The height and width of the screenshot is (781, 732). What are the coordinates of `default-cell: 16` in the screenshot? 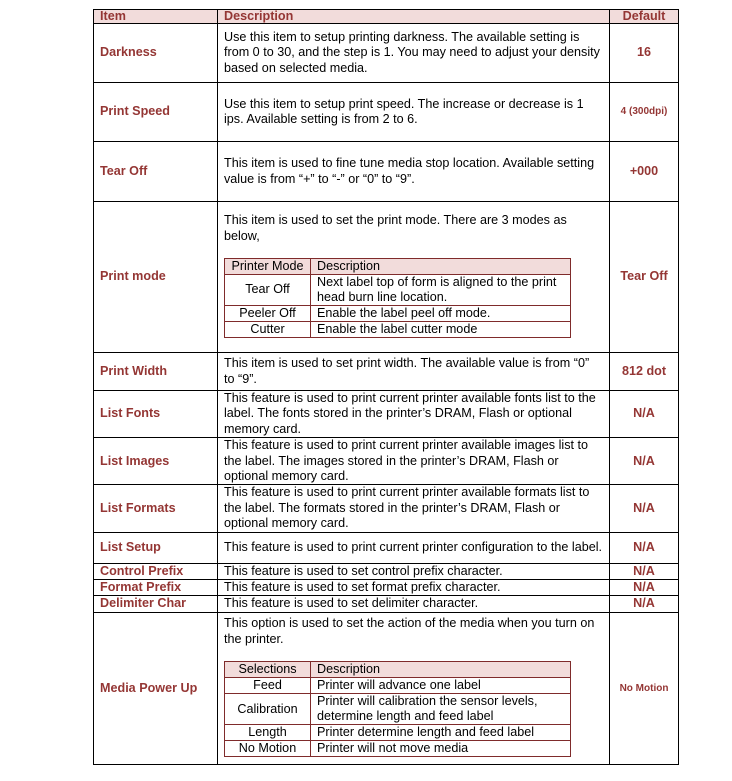 It's located at (644, 53).